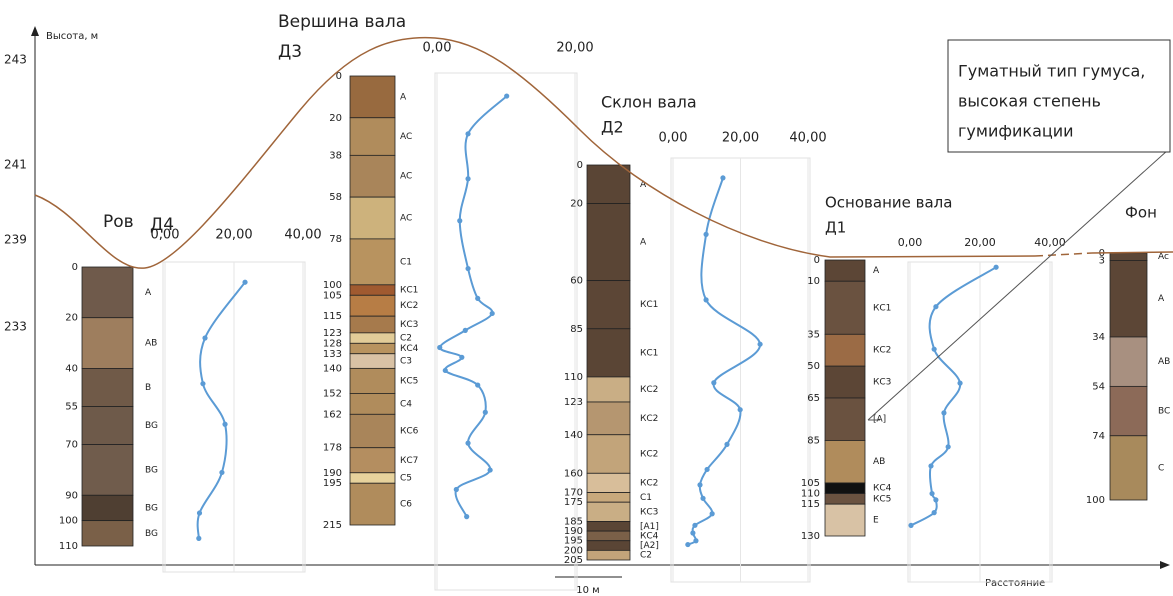 Image resolution: width=1173 pixels, height=596 pixels. I want to click on horizon-label: С4, so click(406, 404).